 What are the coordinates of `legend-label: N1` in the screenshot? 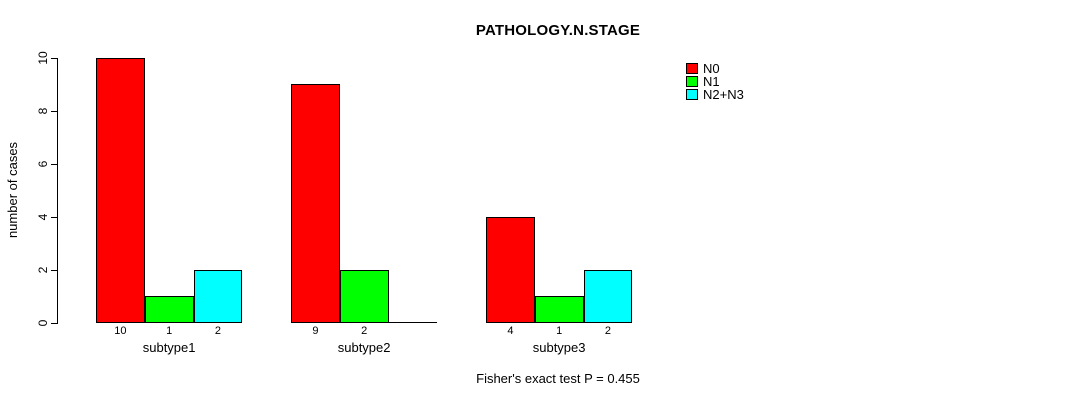 It's located at (711, 81).